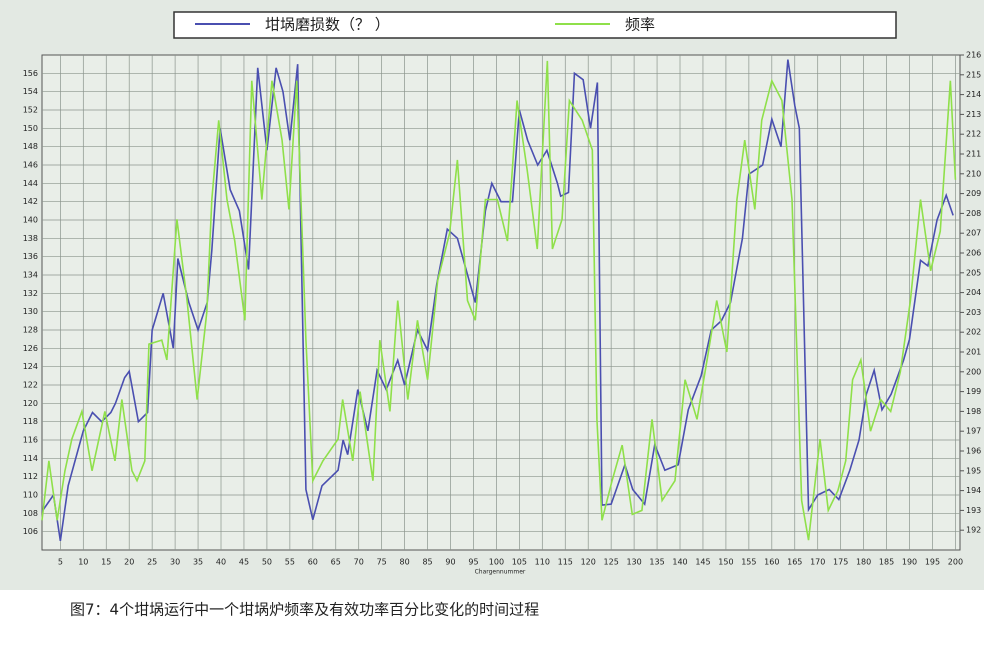 The height and width of the screenshot is (647, 984). I want to click on y-tick-label: 106, so click(30, 531).